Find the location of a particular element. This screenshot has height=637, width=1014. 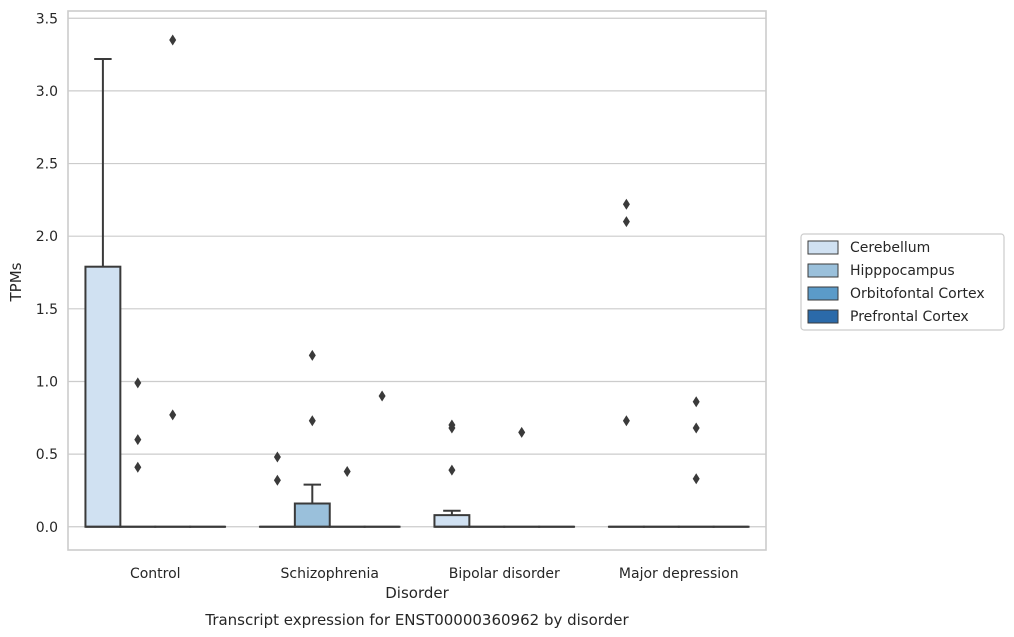

x-tick-label: Major depression is located at coordinates (679, 574).